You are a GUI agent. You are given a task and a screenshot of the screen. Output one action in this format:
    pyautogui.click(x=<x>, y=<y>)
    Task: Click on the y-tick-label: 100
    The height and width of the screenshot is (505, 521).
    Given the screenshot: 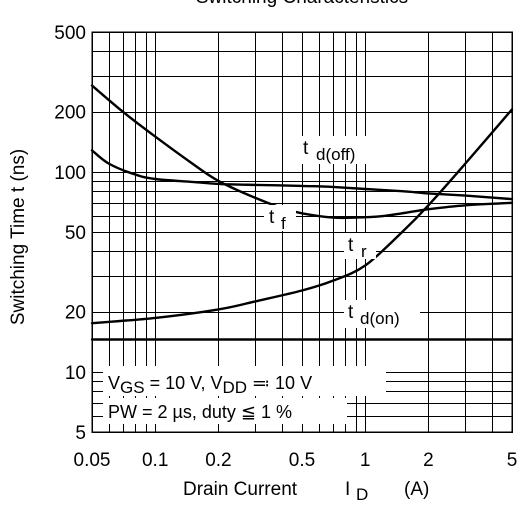 What is the action you would take?
    pyautogui.click(x=70, y=173)
    